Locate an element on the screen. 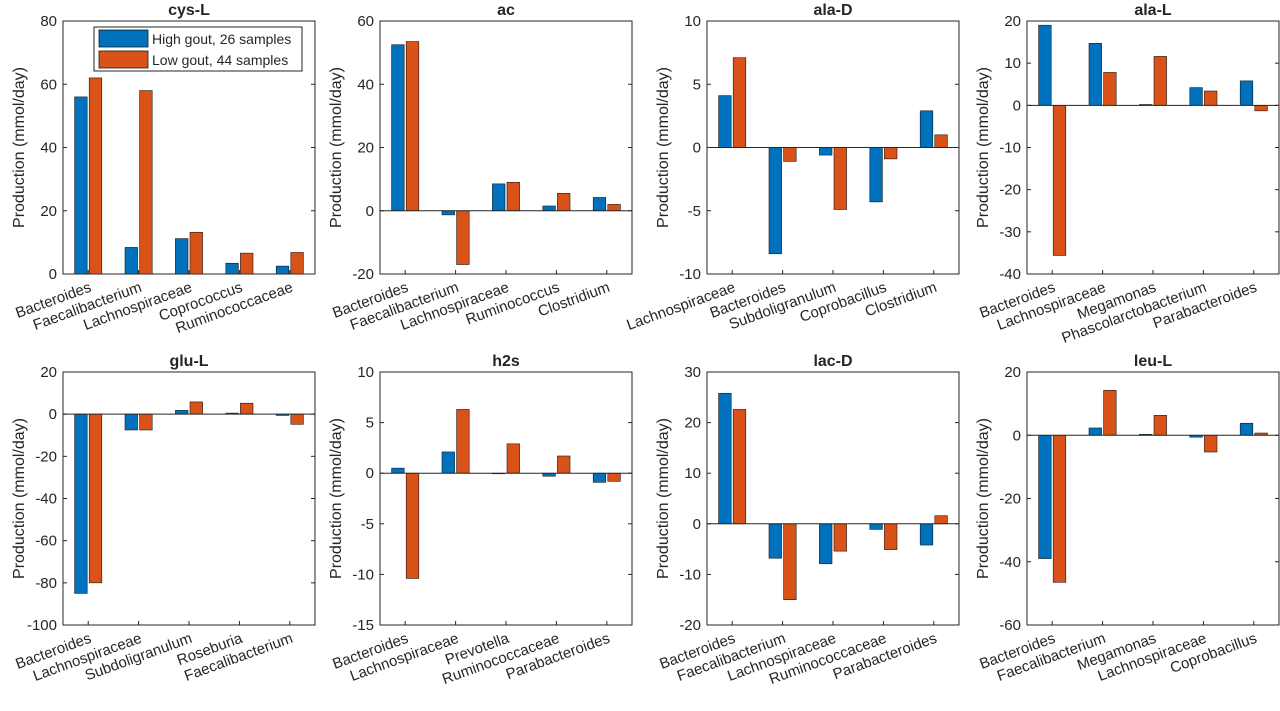  y-tick-label: 5 is located at coordinates (697, 84).